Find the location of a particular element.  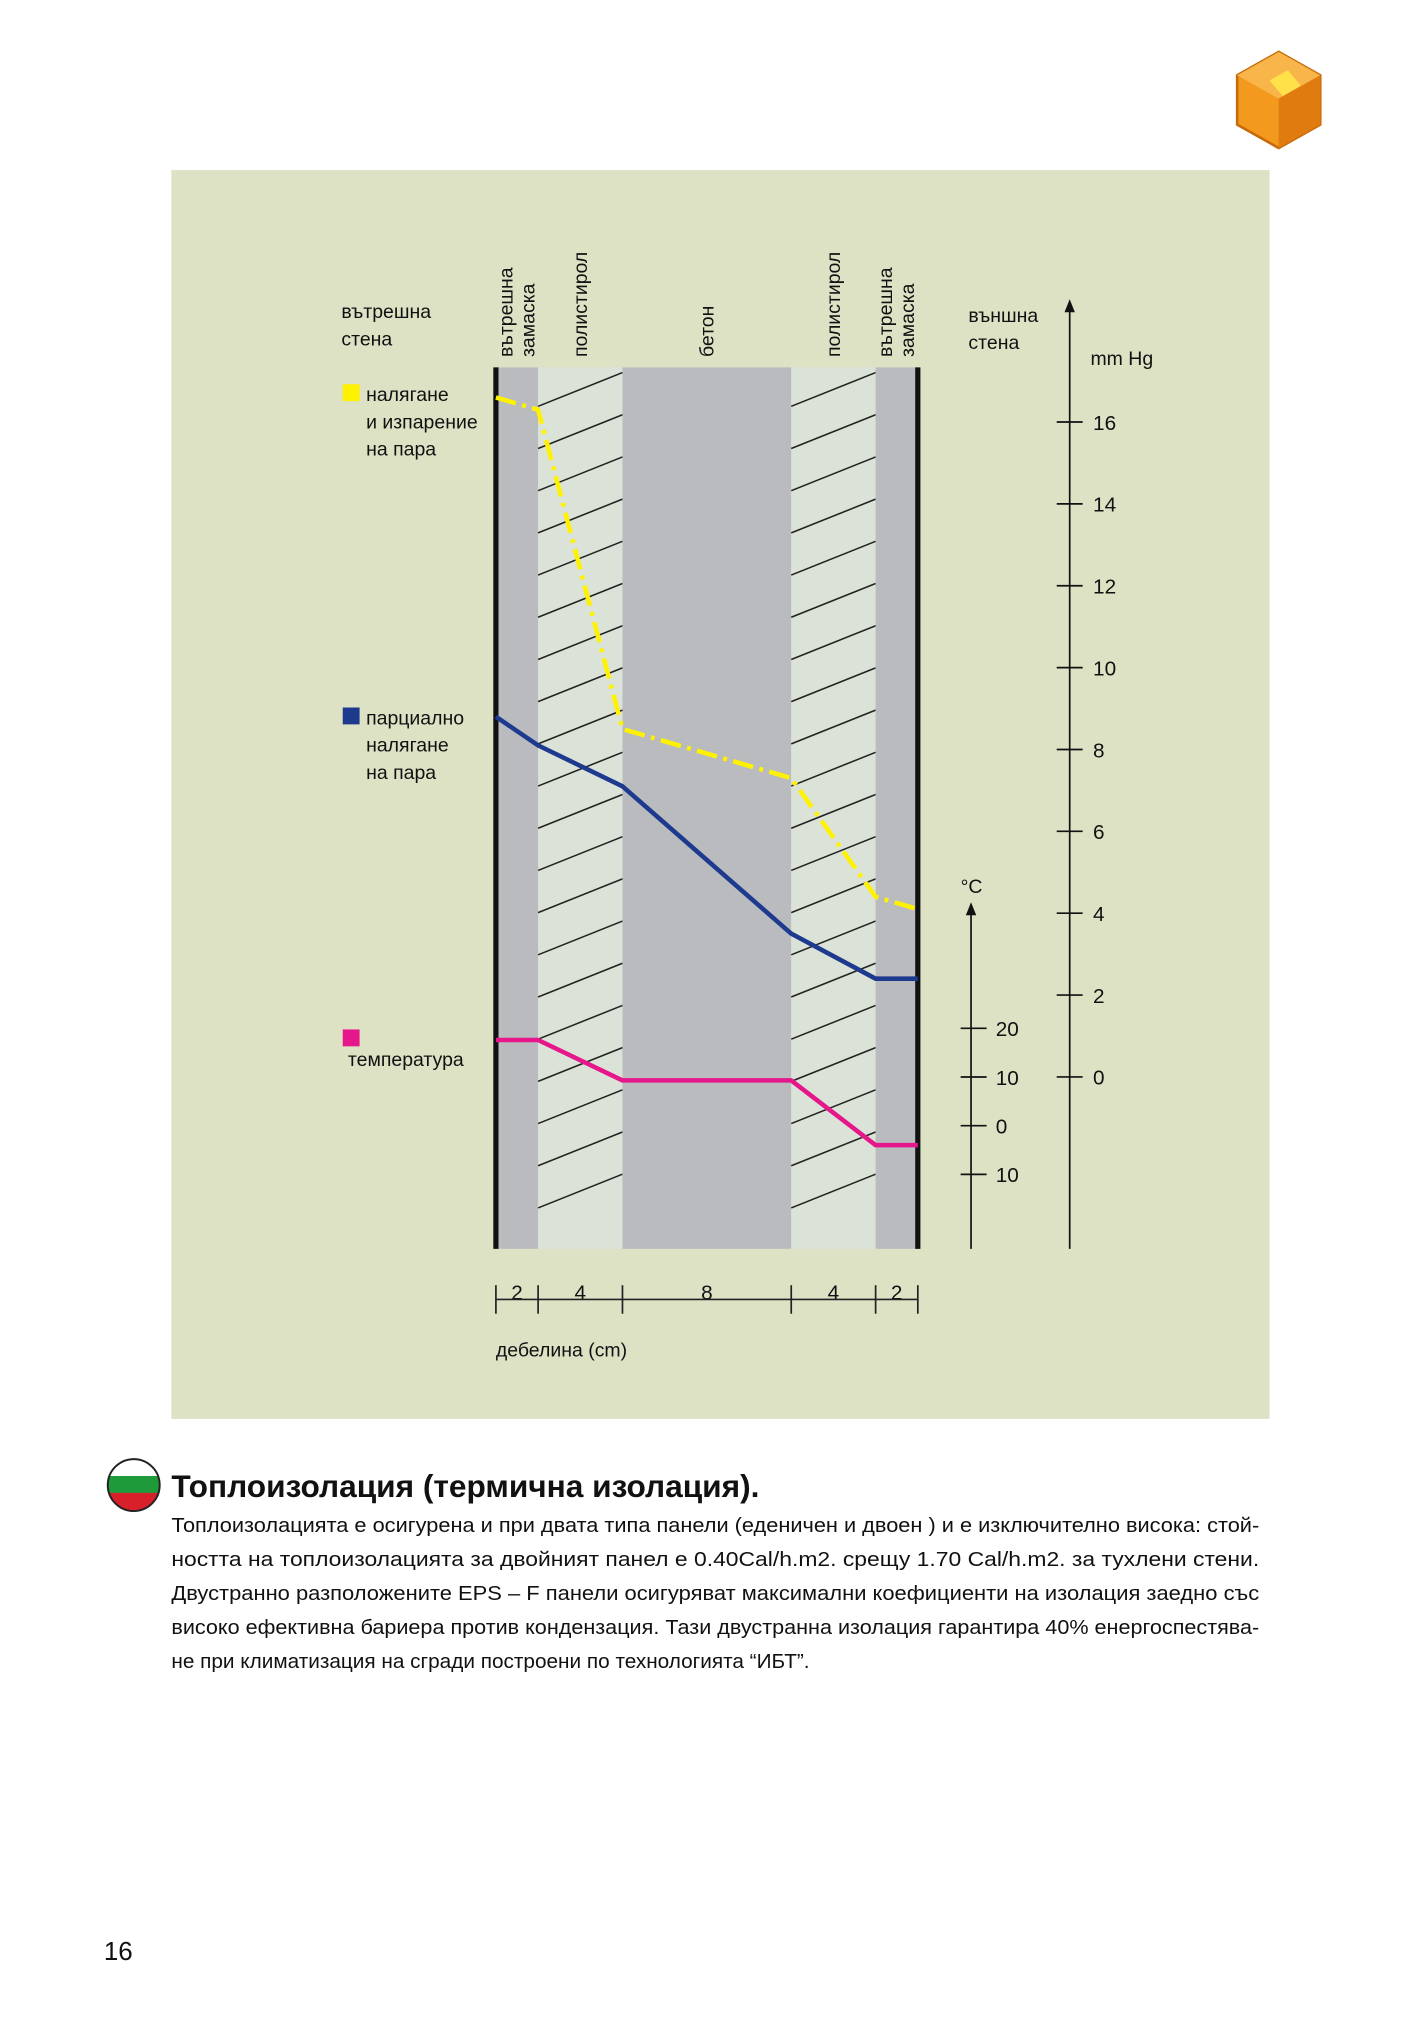

layer-label: вътрешна is located at coordinates (506, 312).